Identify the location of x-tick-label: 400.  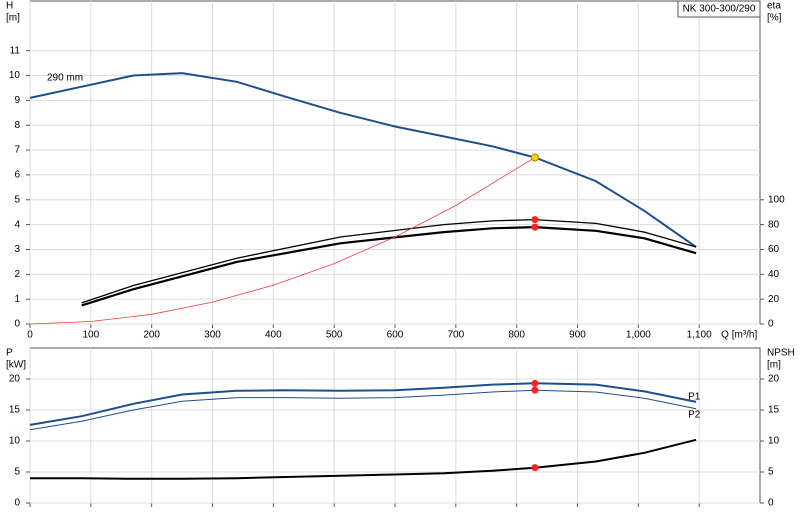
(273, 335).